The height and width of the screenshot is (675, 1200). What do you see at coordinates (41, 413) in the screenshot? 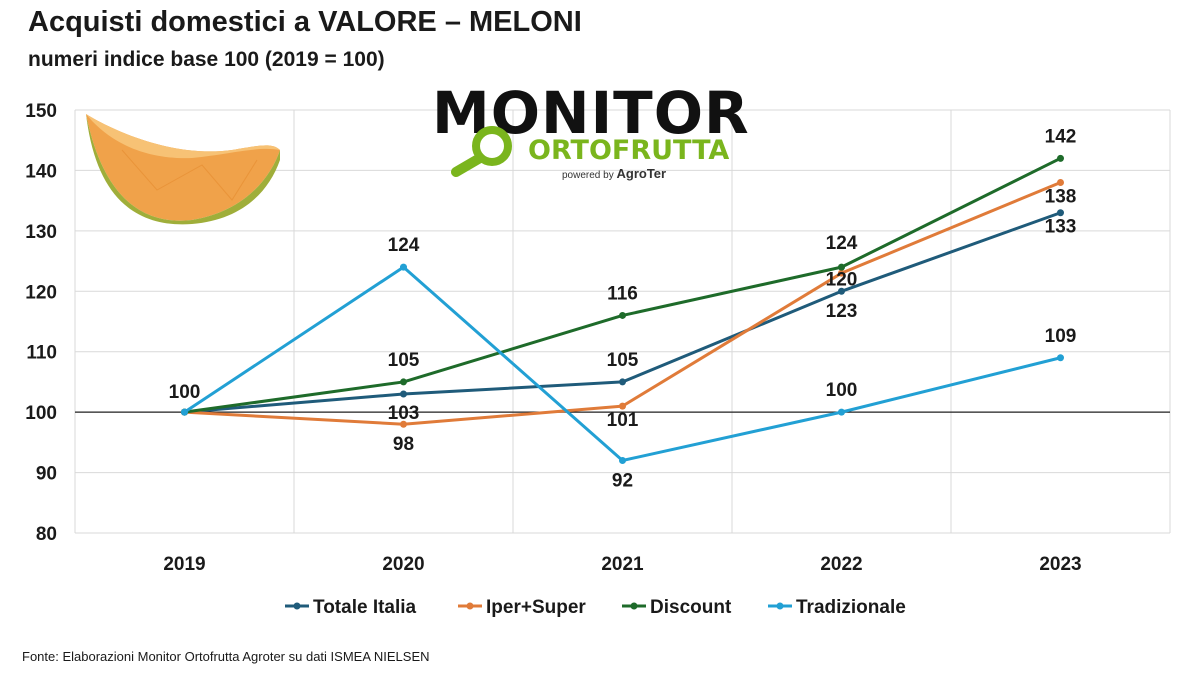
I see `y-tick-label: 100` at bounding box center [41, 413].